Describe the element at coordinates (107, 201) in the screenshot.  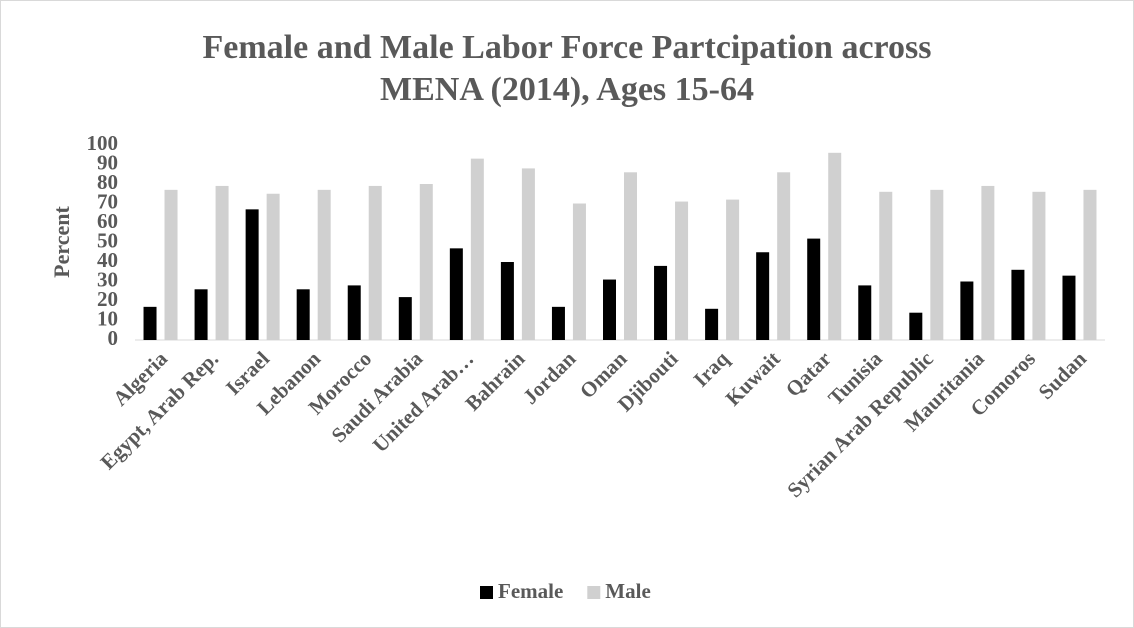
I see `y-tick-label: 70` at that location.